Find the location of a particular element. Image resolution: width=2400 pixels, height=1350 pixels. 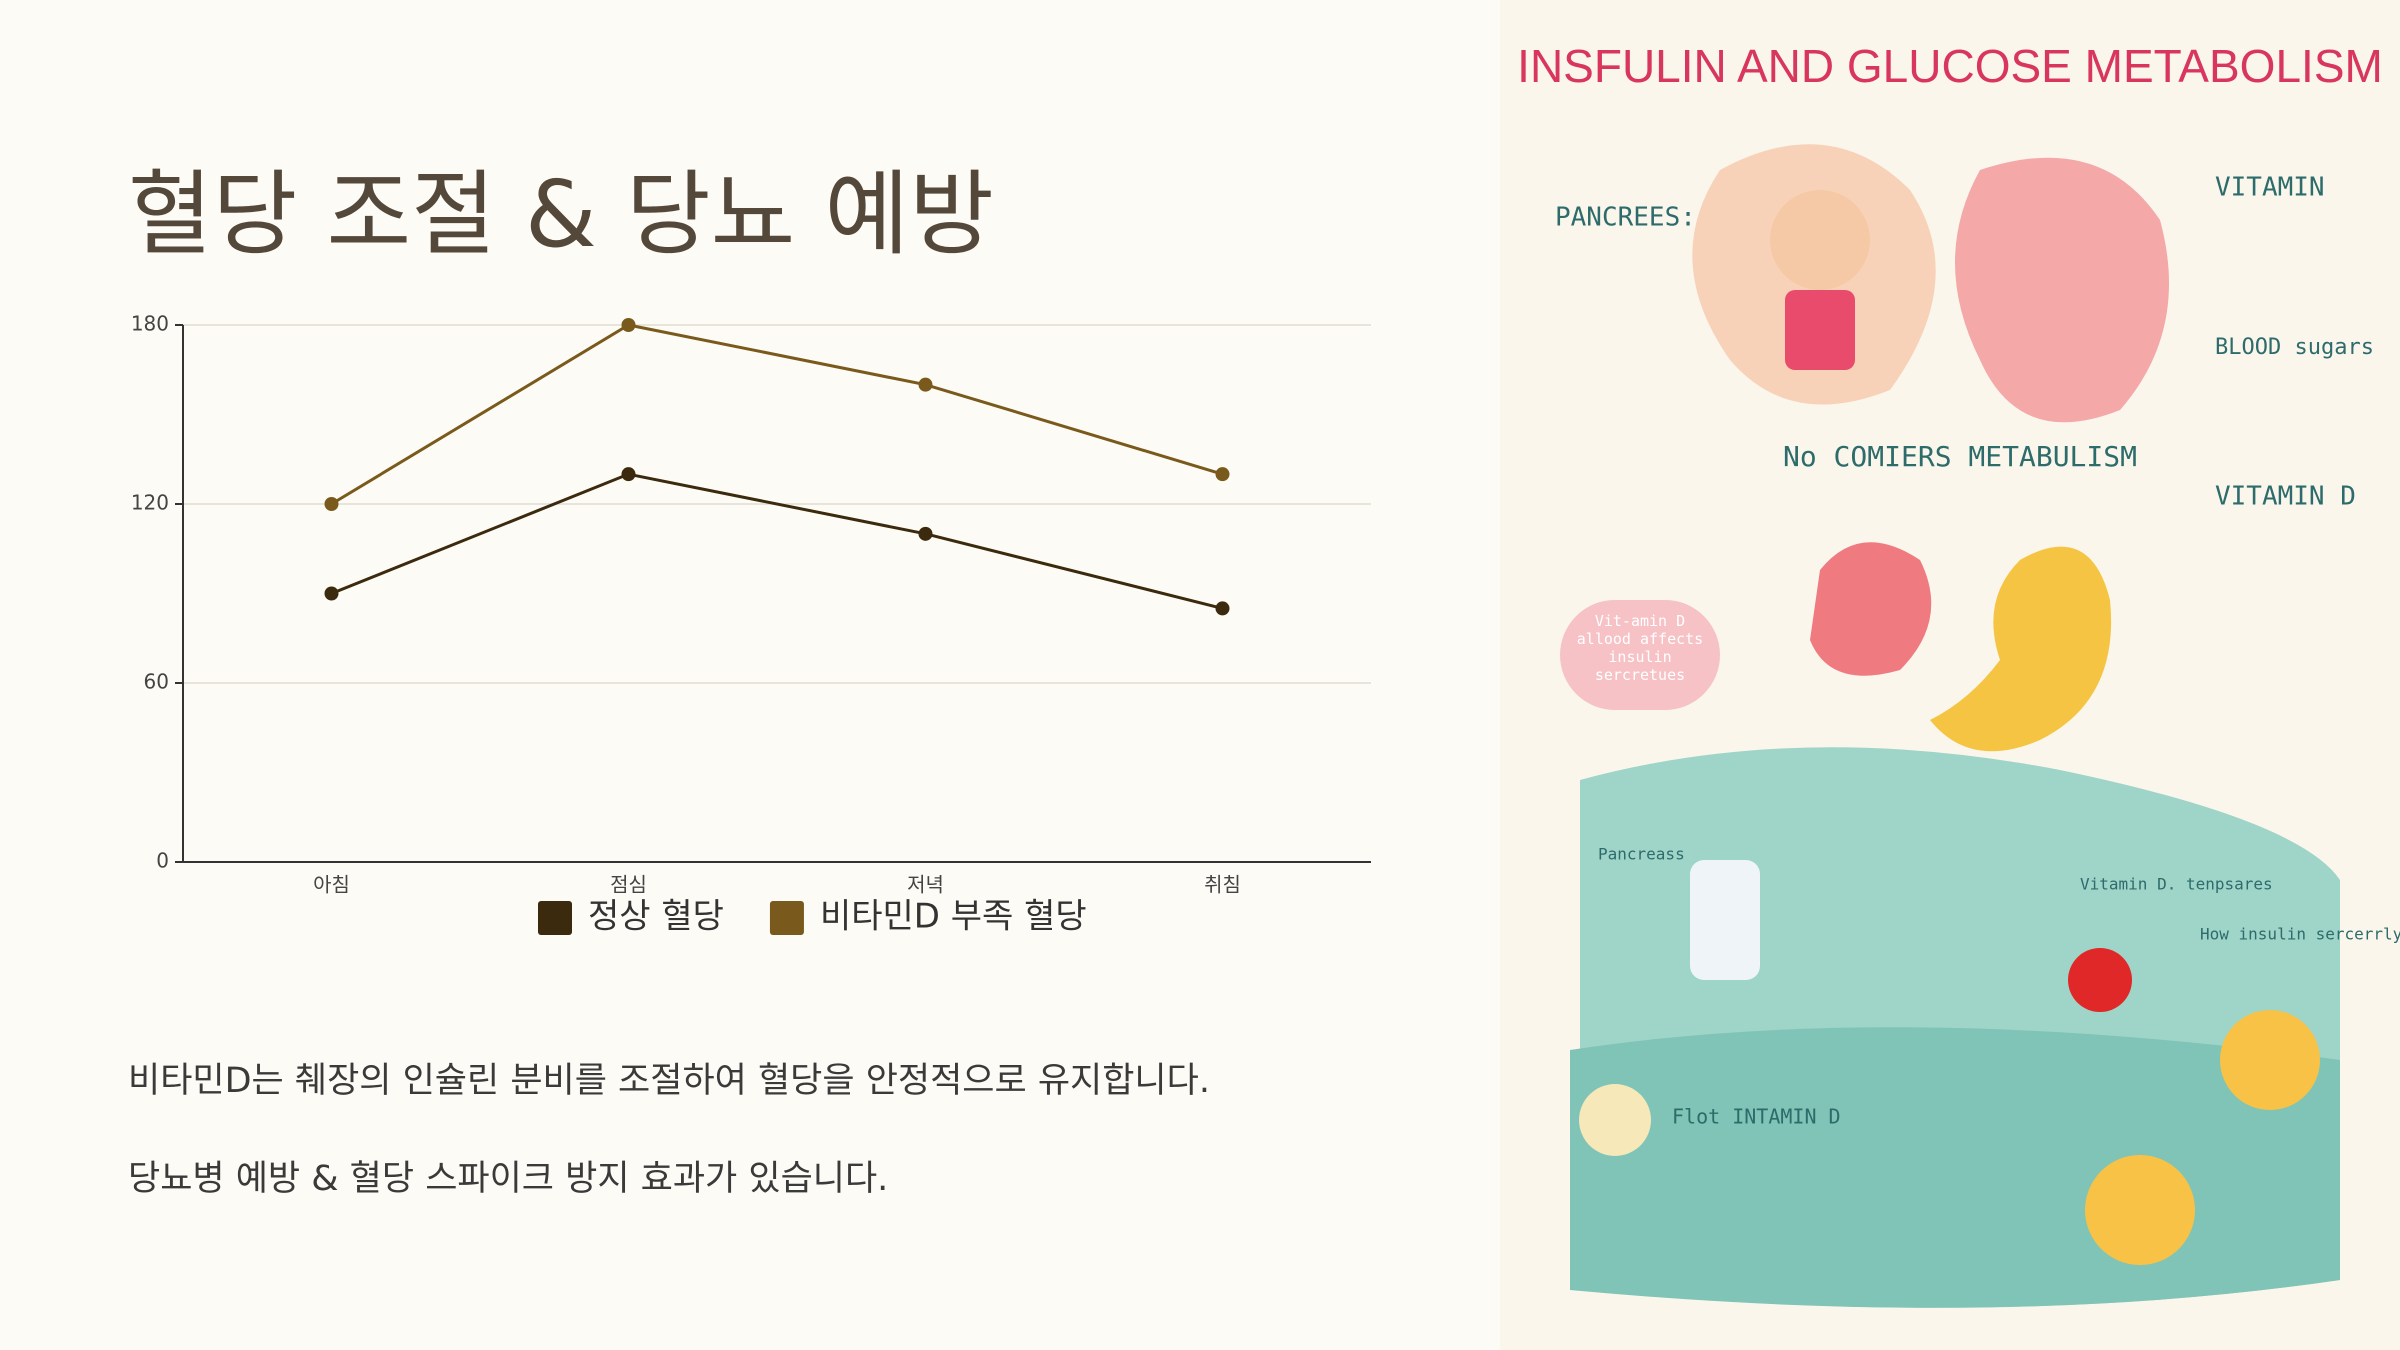

legend-label: 비타민D 부족 혈당 is located at coordinates (953, 917).